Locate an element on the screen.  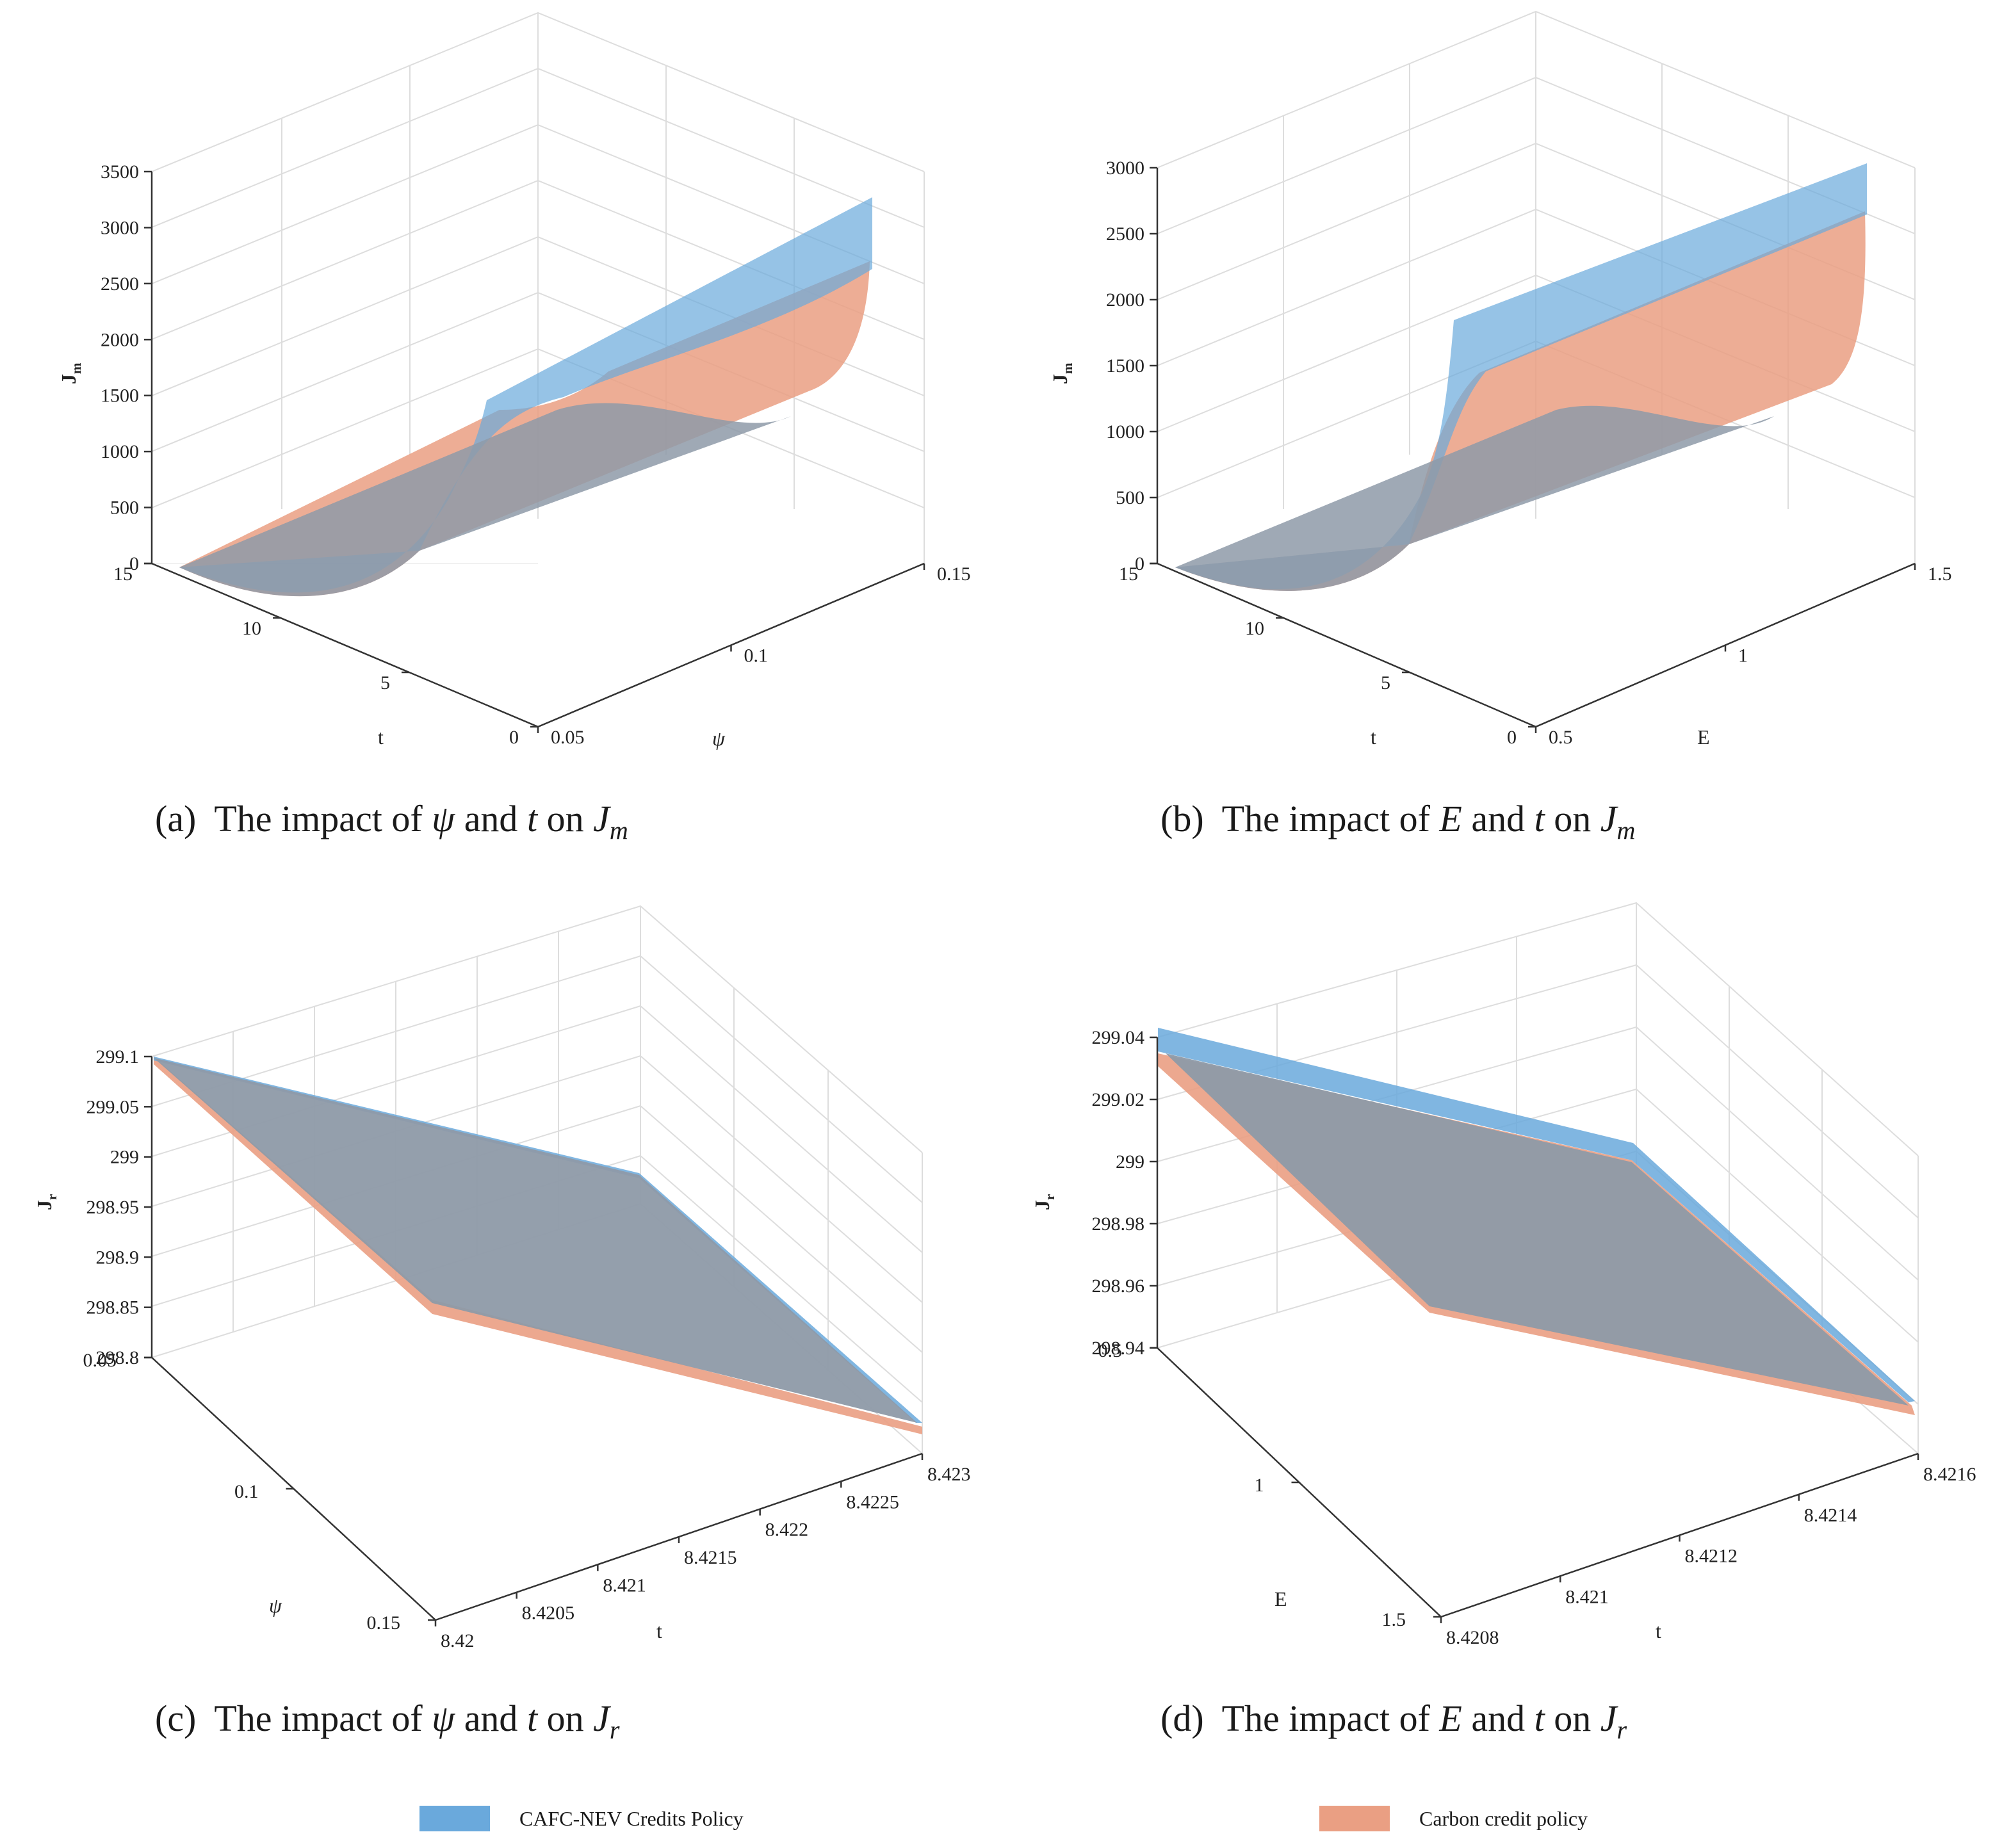
chart-d-y-tick-label: 0.5 is located at coordinates (1110, 1350).